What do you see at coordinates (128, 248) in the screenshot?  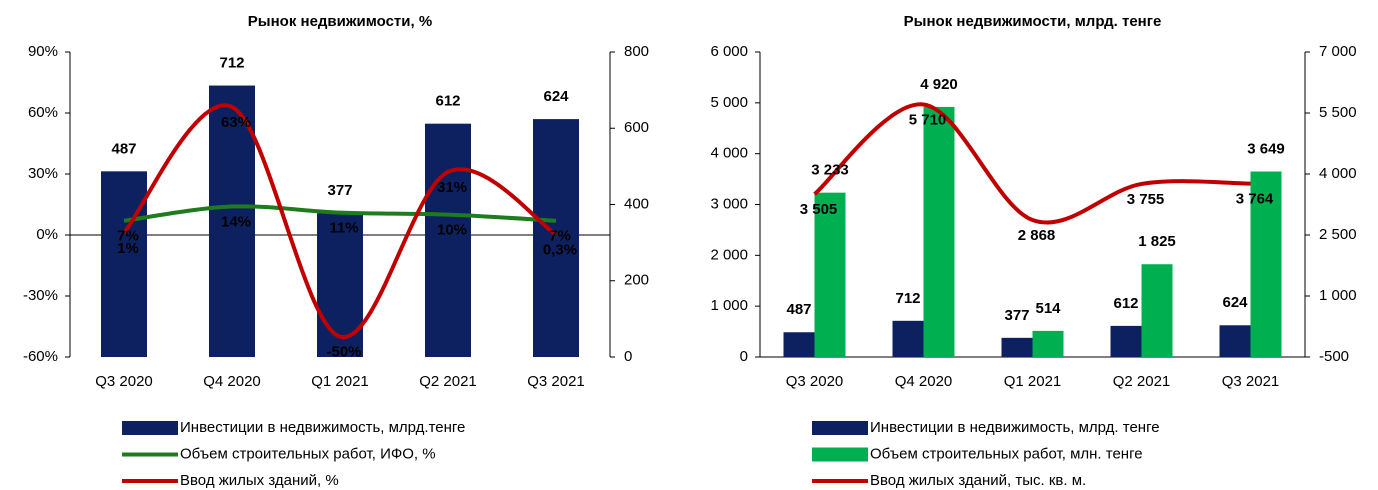 I see `data-label: 1%` at bounding box center [128, 248].